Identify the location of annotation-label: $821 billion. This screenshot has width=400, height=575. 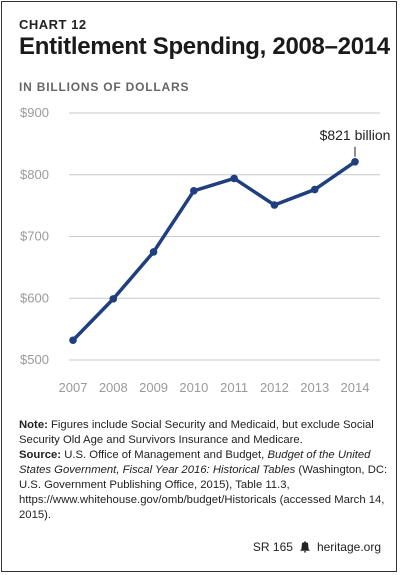
(355, 135).